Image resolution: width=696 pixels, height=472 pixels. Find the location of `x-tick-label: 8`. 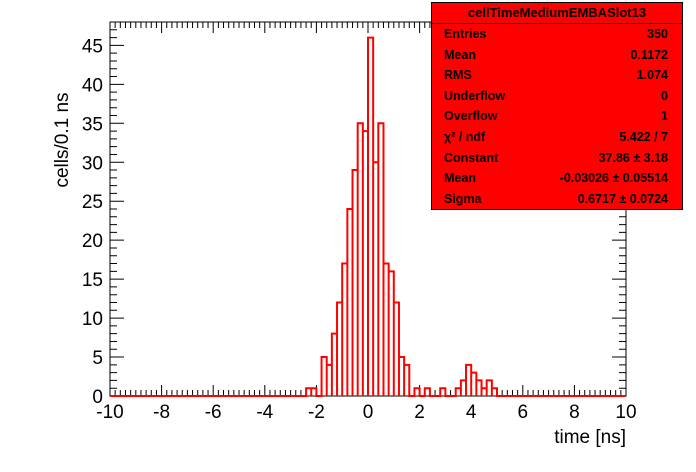

x-tick-label: 8 is located at coordinates (574, 412).